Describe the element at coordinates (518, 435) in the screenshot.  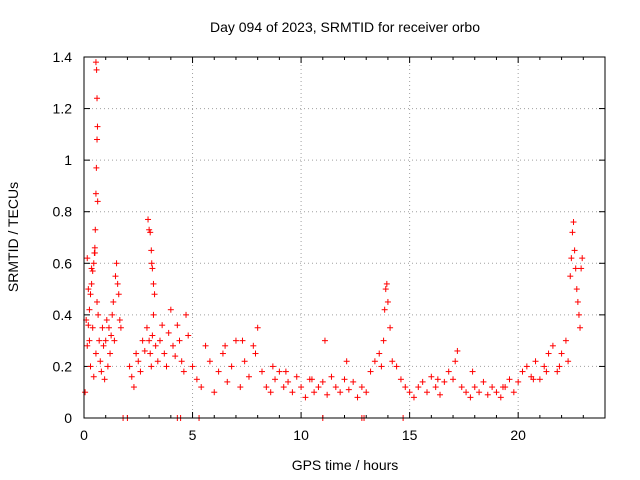
I see `x-tick-label: 20` at that location.